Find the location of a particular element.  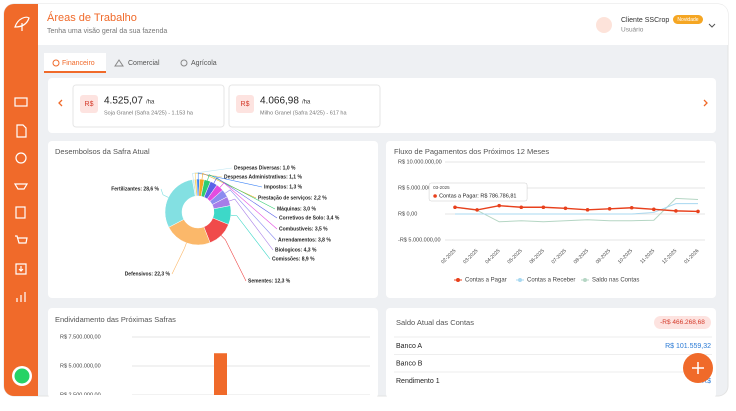

prev-arrow is located at coordinates (60, 103).